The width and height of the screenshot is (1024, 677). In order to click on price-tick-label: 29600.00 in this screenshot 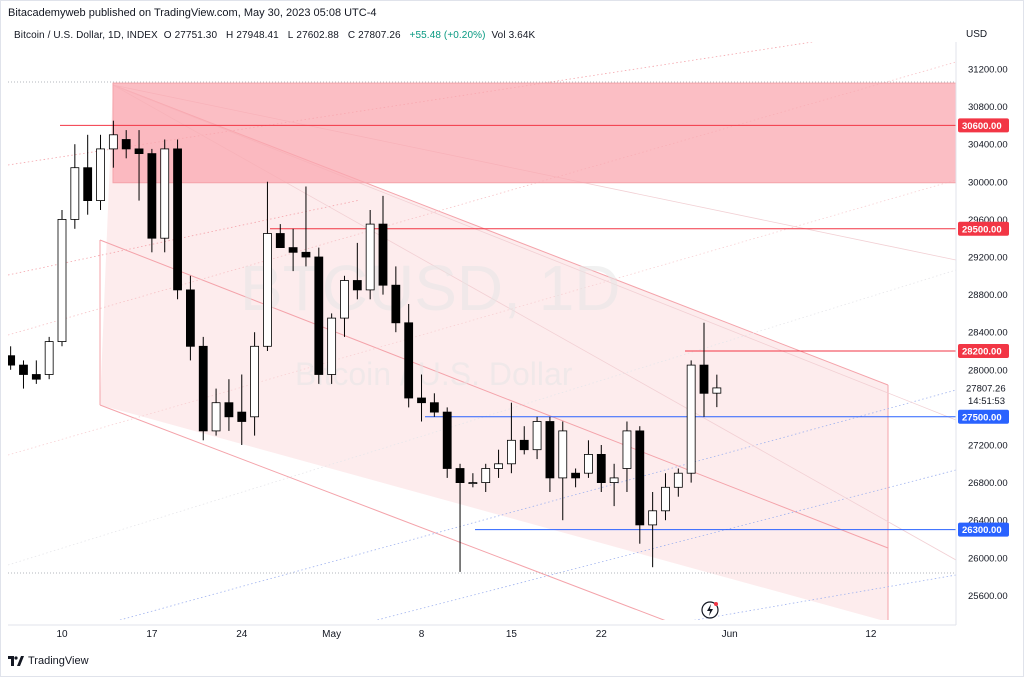, I will do `click(988, 220)`.